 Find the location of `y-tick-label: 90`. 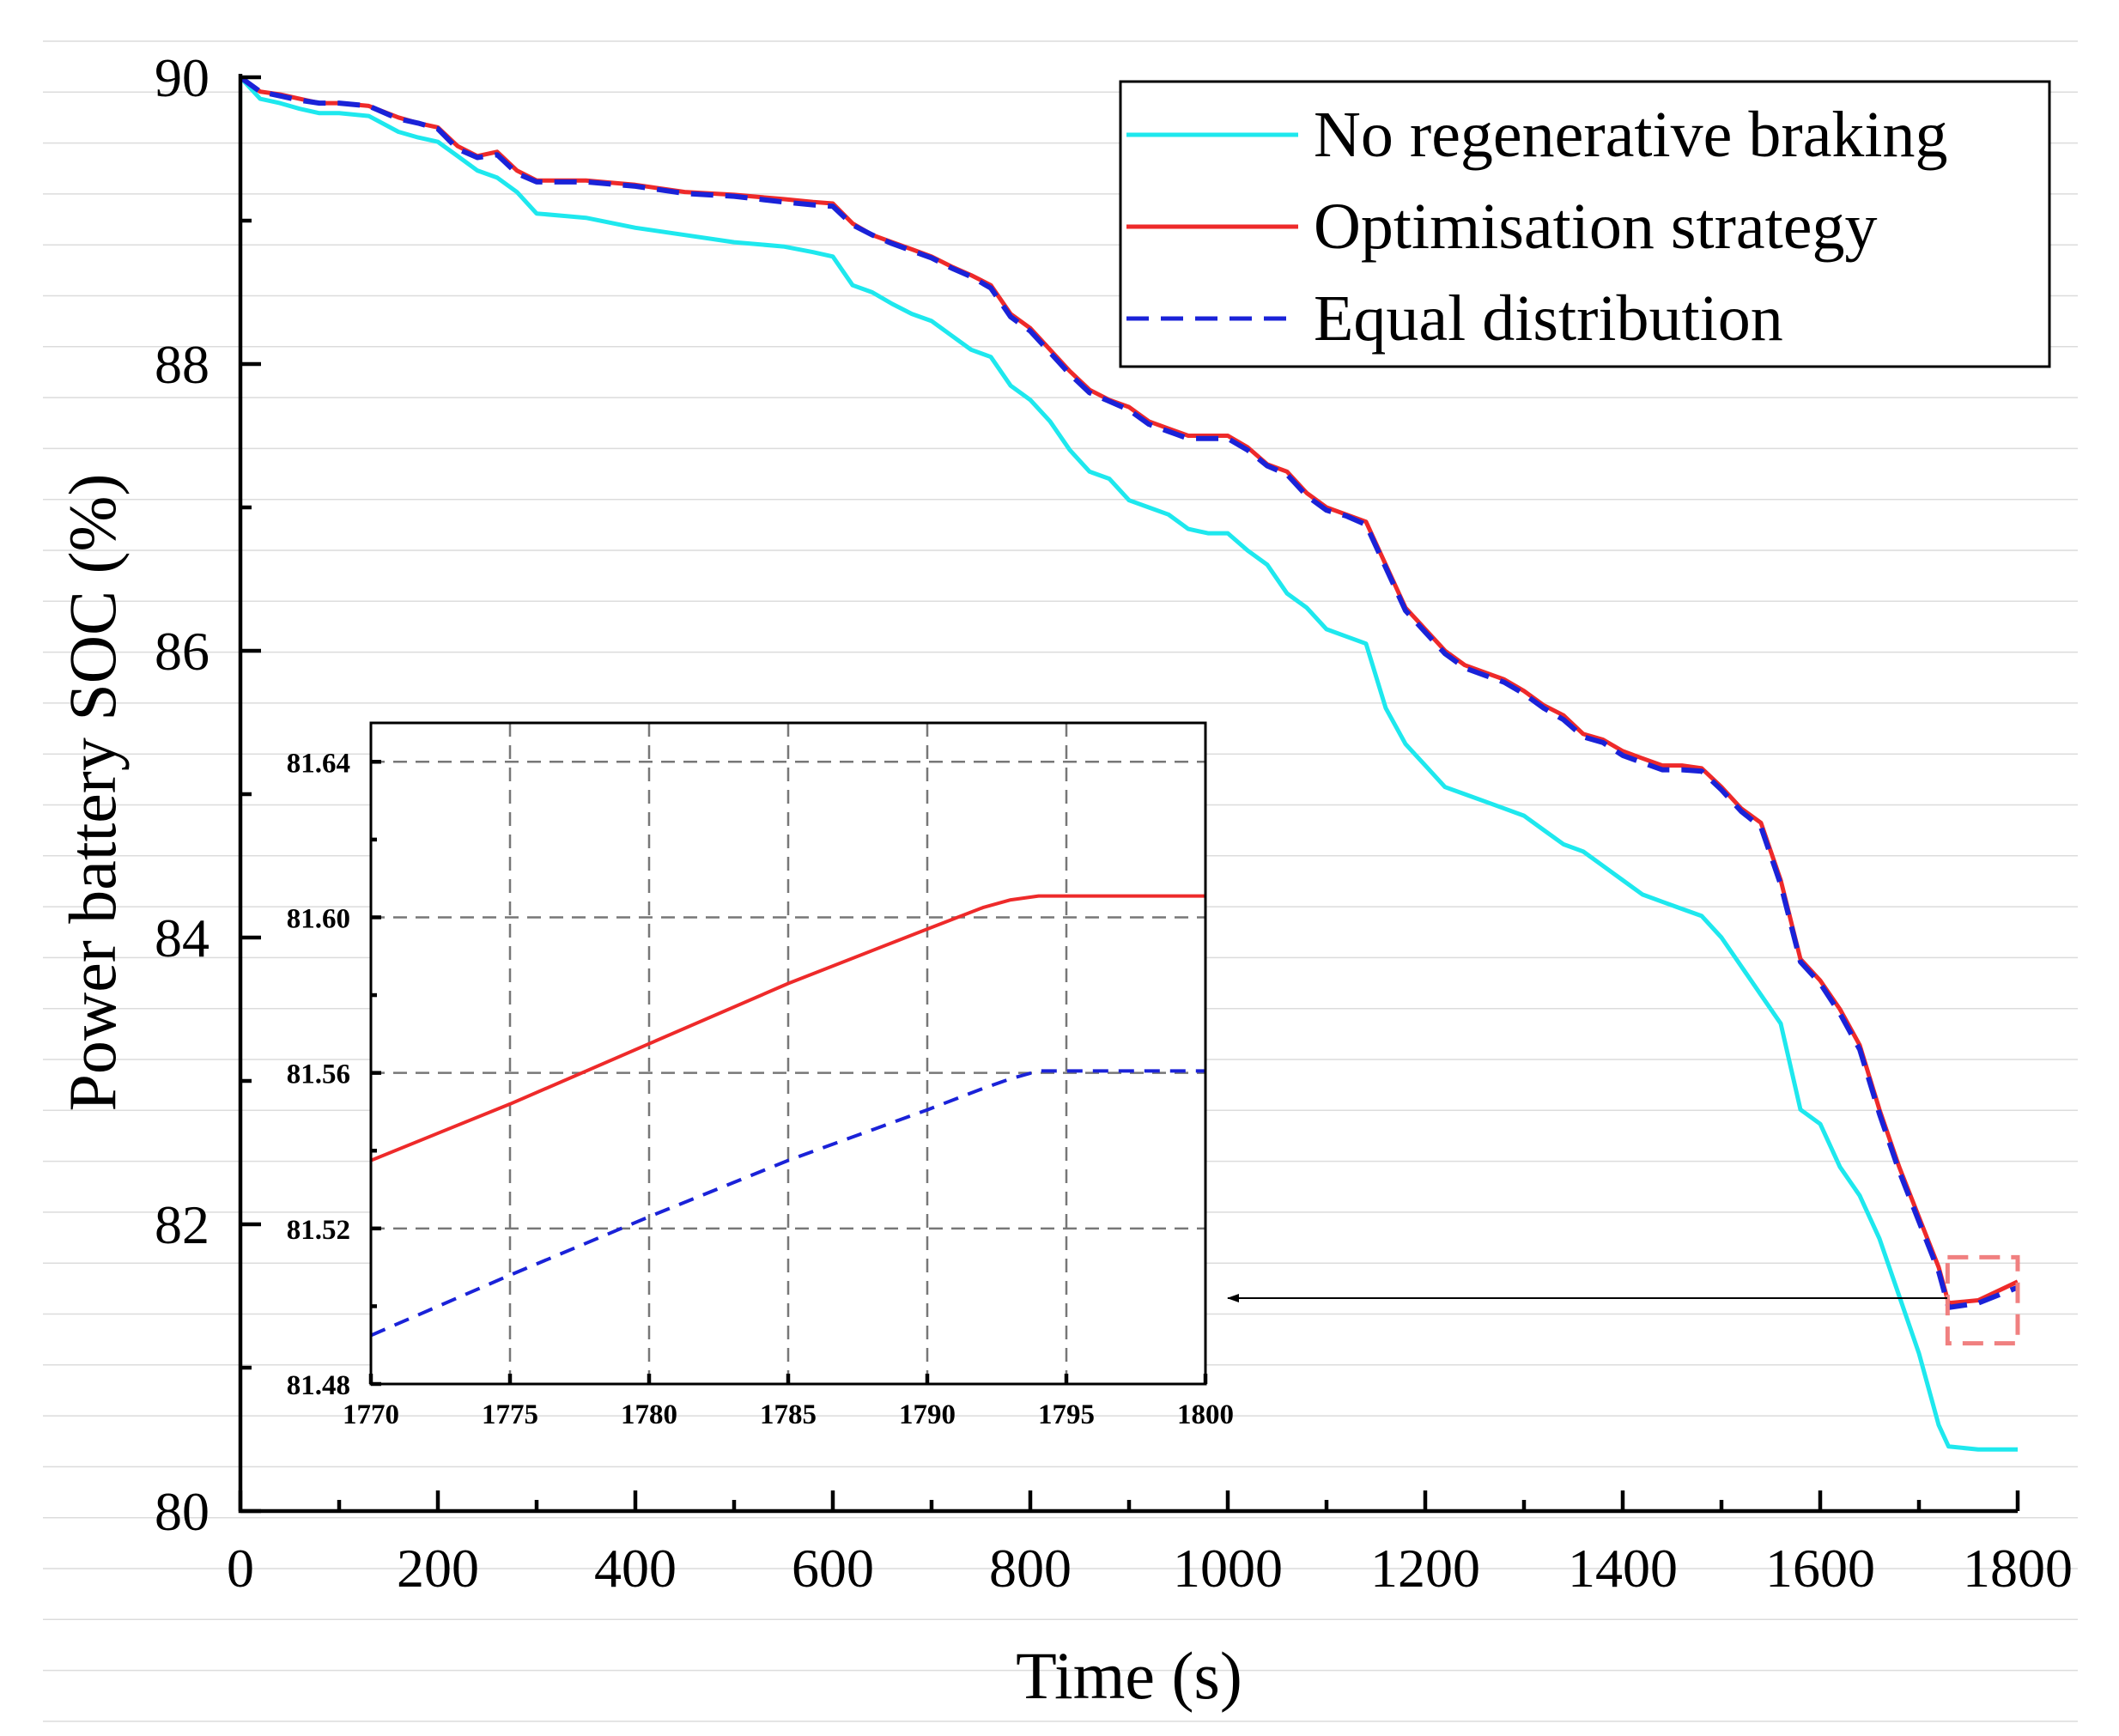

y-tick-label: 90 is located at coordinates (182, 77).